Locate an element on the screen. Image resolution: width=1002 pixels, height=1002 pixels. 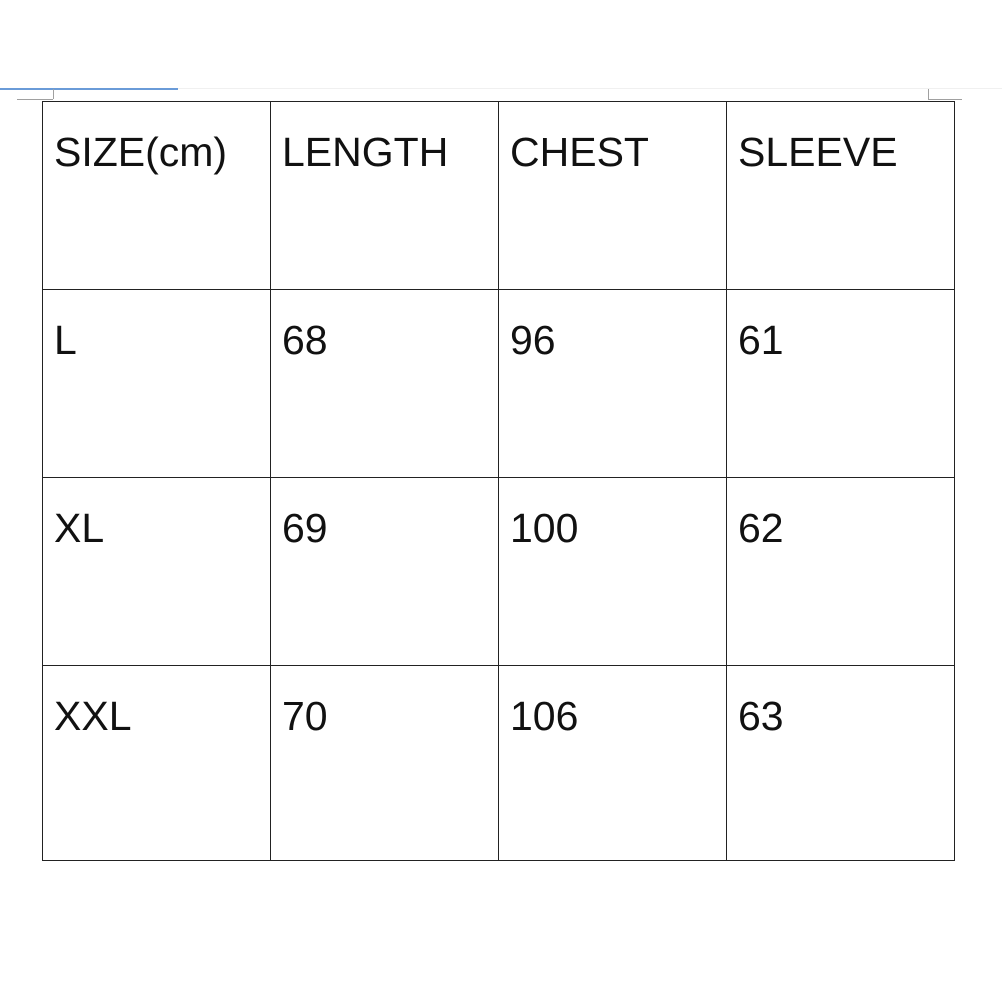
header-sleeve: SLEEVE is located at coordinates (818, 152).